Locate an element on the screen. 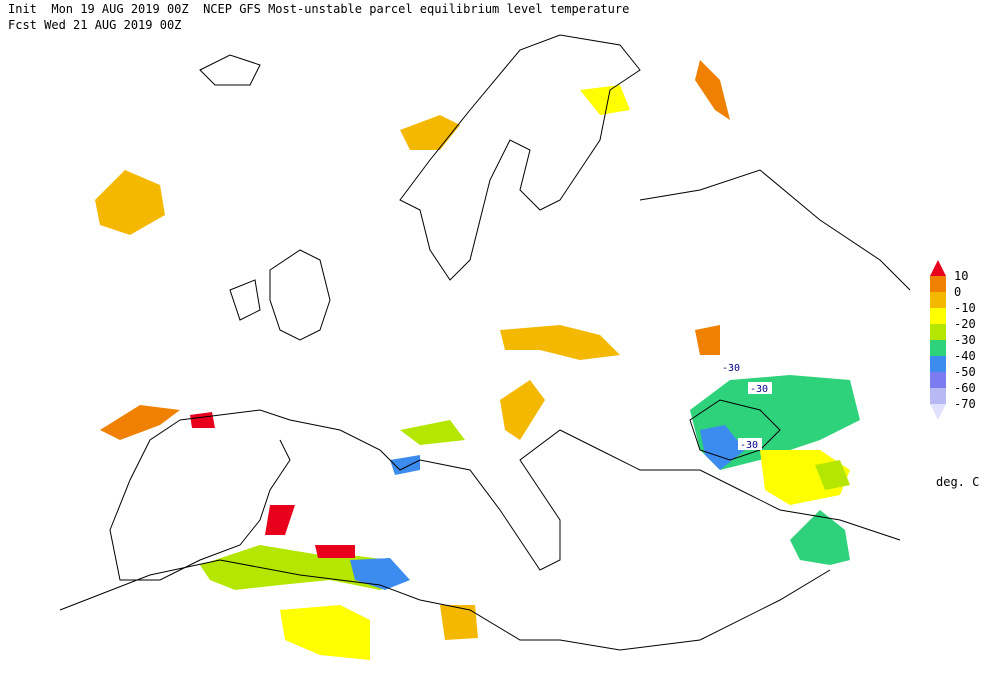 The width and height of the screenshot is (1000, 680). legend-label: -30 is located at coordinates (965, 340).